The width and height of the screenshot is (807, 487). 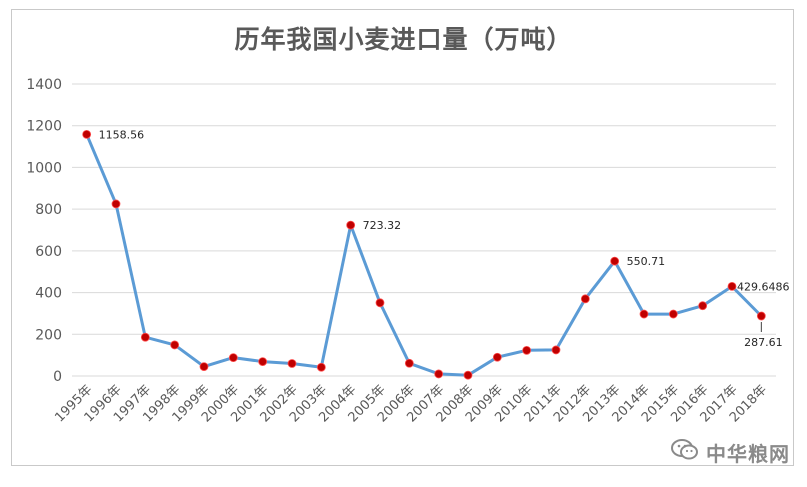 What do you see at coordinates (48, 210) in the screenshot?
I see `y-tick-label: 800` at bounding box center [48, 210].